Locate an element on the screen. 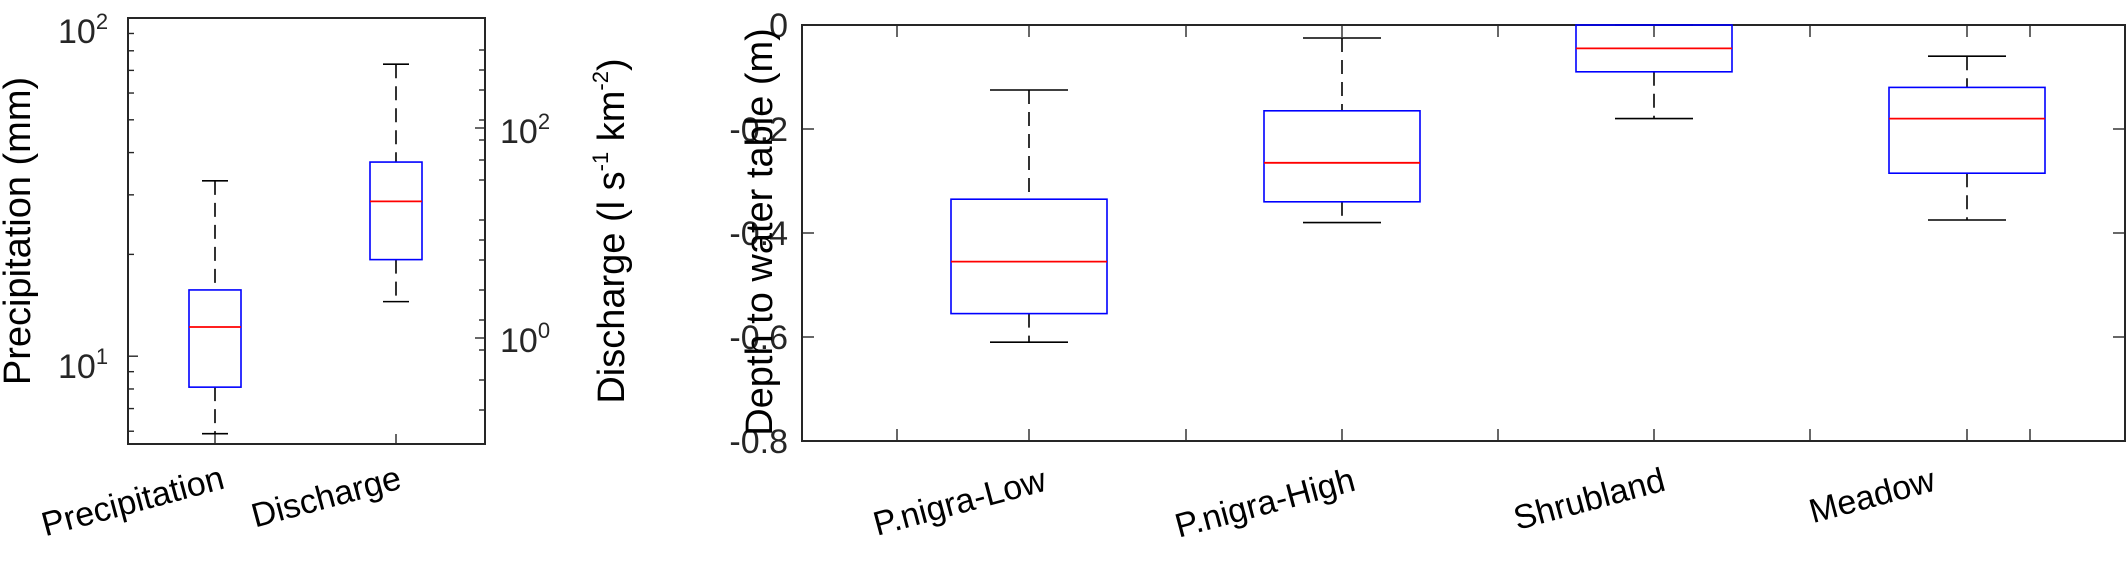 The width and height of the screenshot is (2128, 572). right-p-nigra-high-box is located at coordinates (1342, 130).